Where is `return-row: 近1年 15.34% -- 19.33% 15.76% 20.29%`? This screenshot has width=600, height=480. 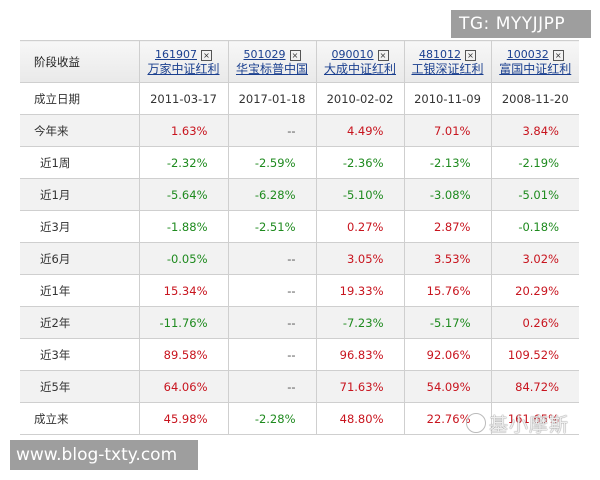
return-row: 近1年 15.34% -- 19.33% 15.76% 20.29% is located at coordinates (299, 290).